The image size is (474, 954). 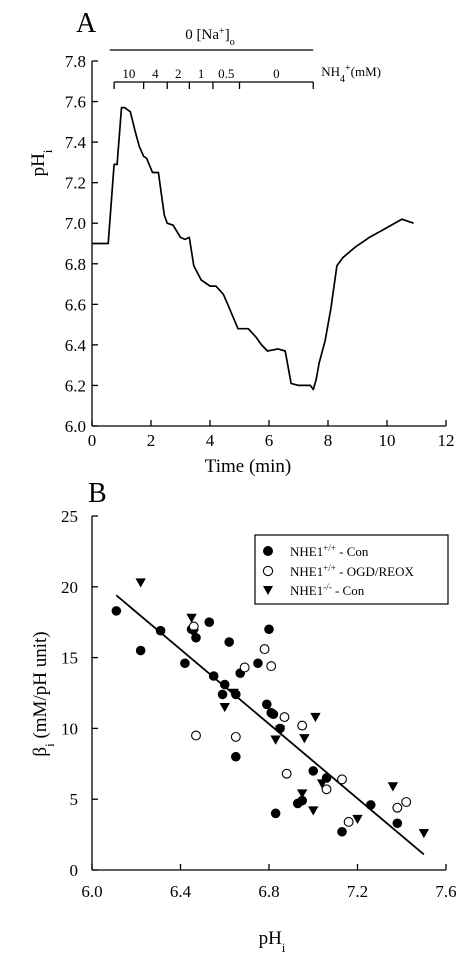 What do you see at coordinates (268, 891) in the screenshot?
I see `x-tick-label: 6.8` at bounding box center [268, 891].